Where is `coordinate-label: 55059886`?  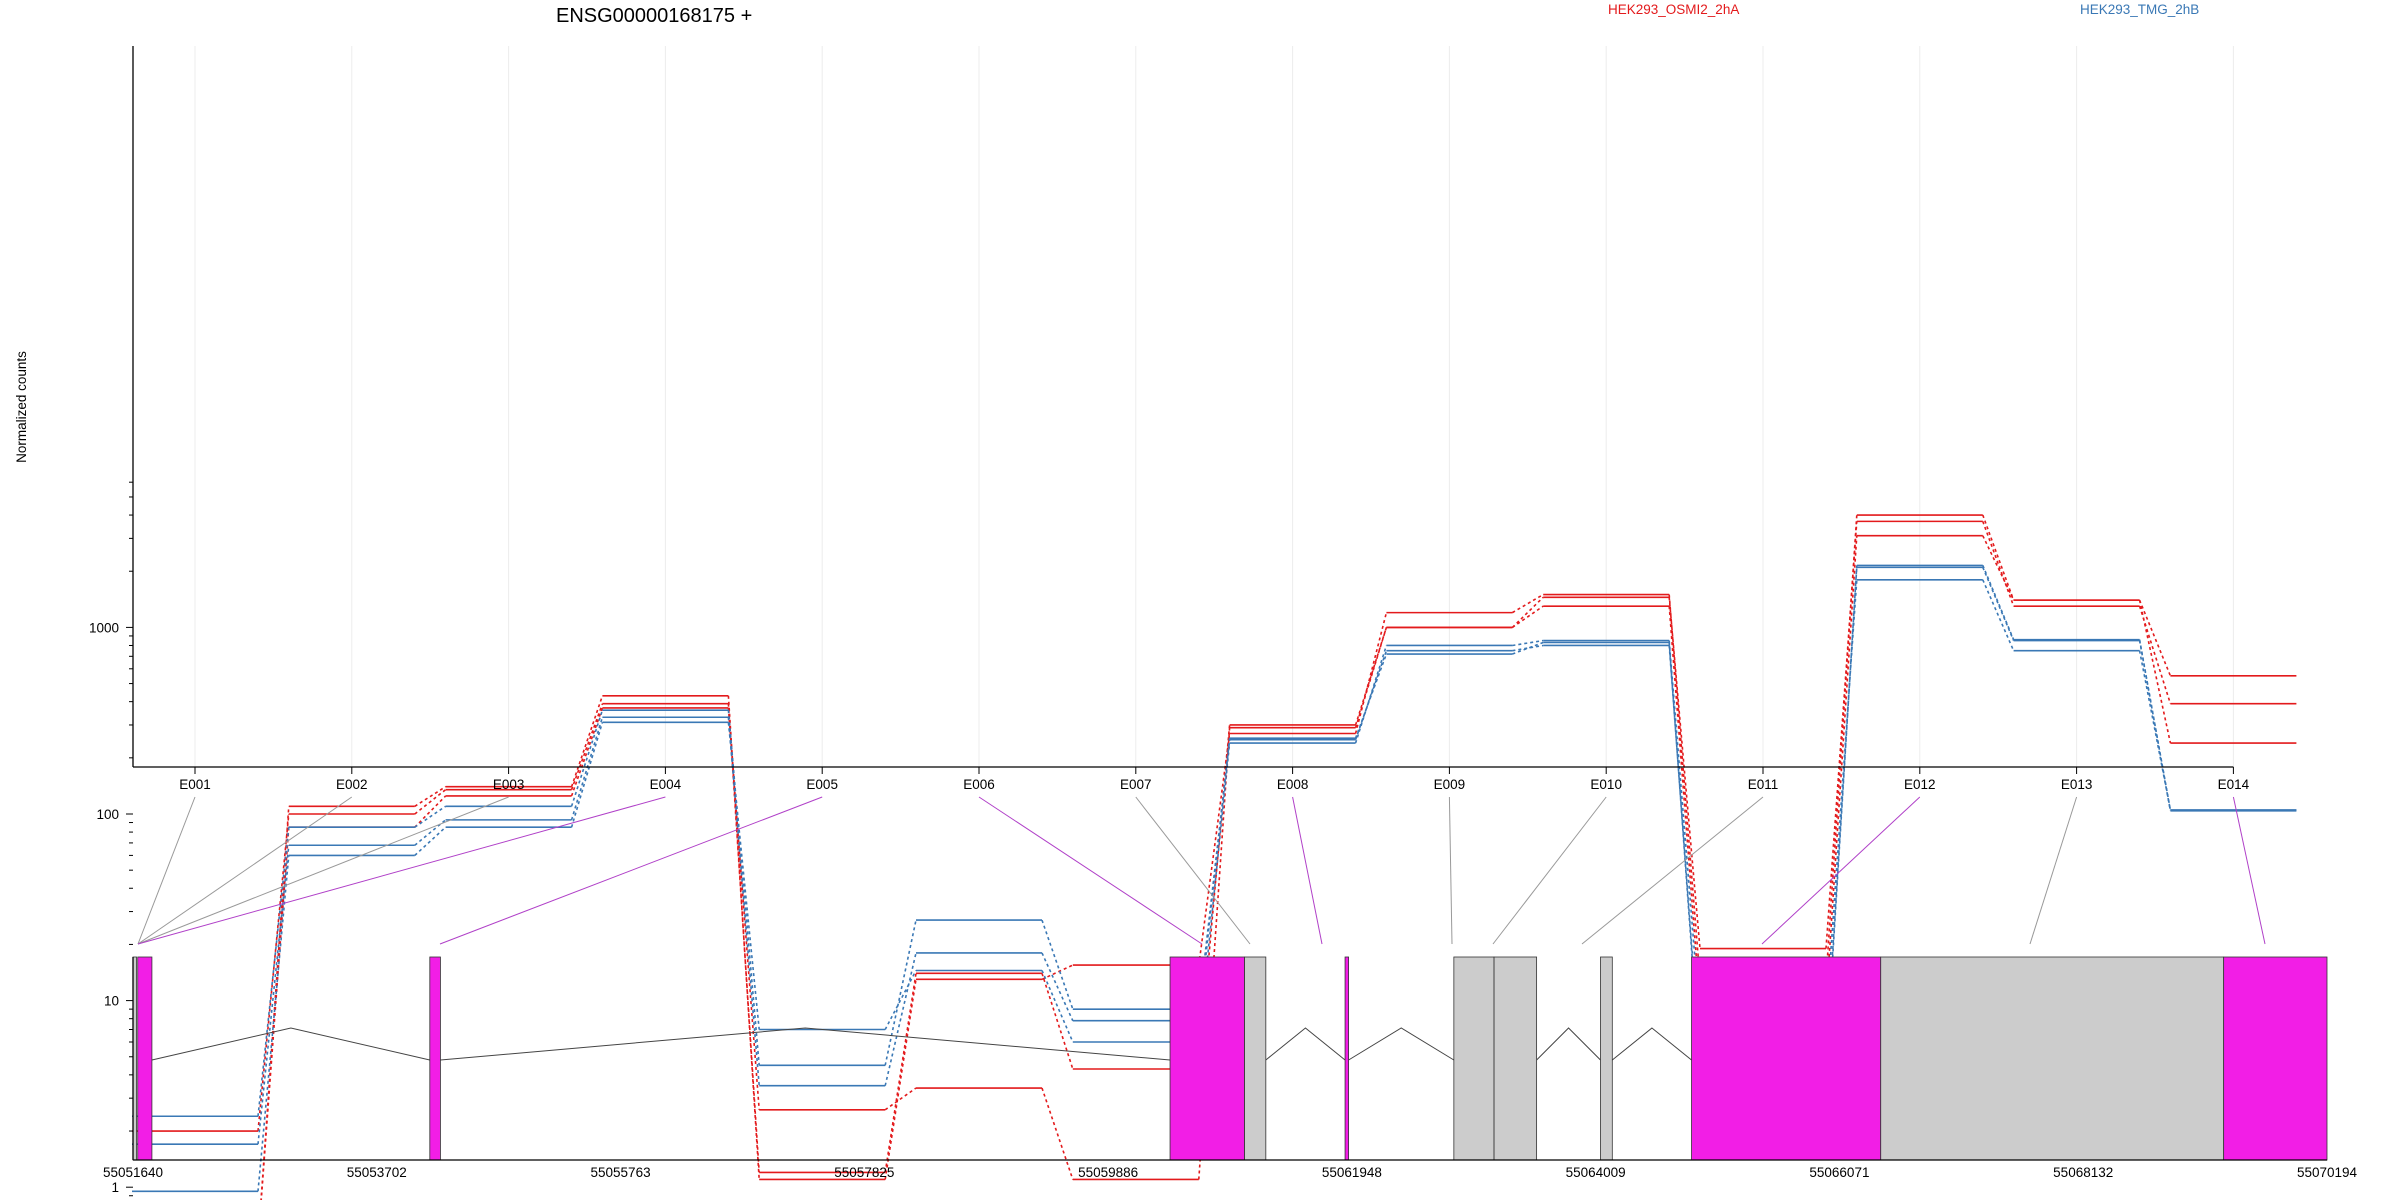 coordinate-label: 55059886 is located at coordinates (1108, 1172).